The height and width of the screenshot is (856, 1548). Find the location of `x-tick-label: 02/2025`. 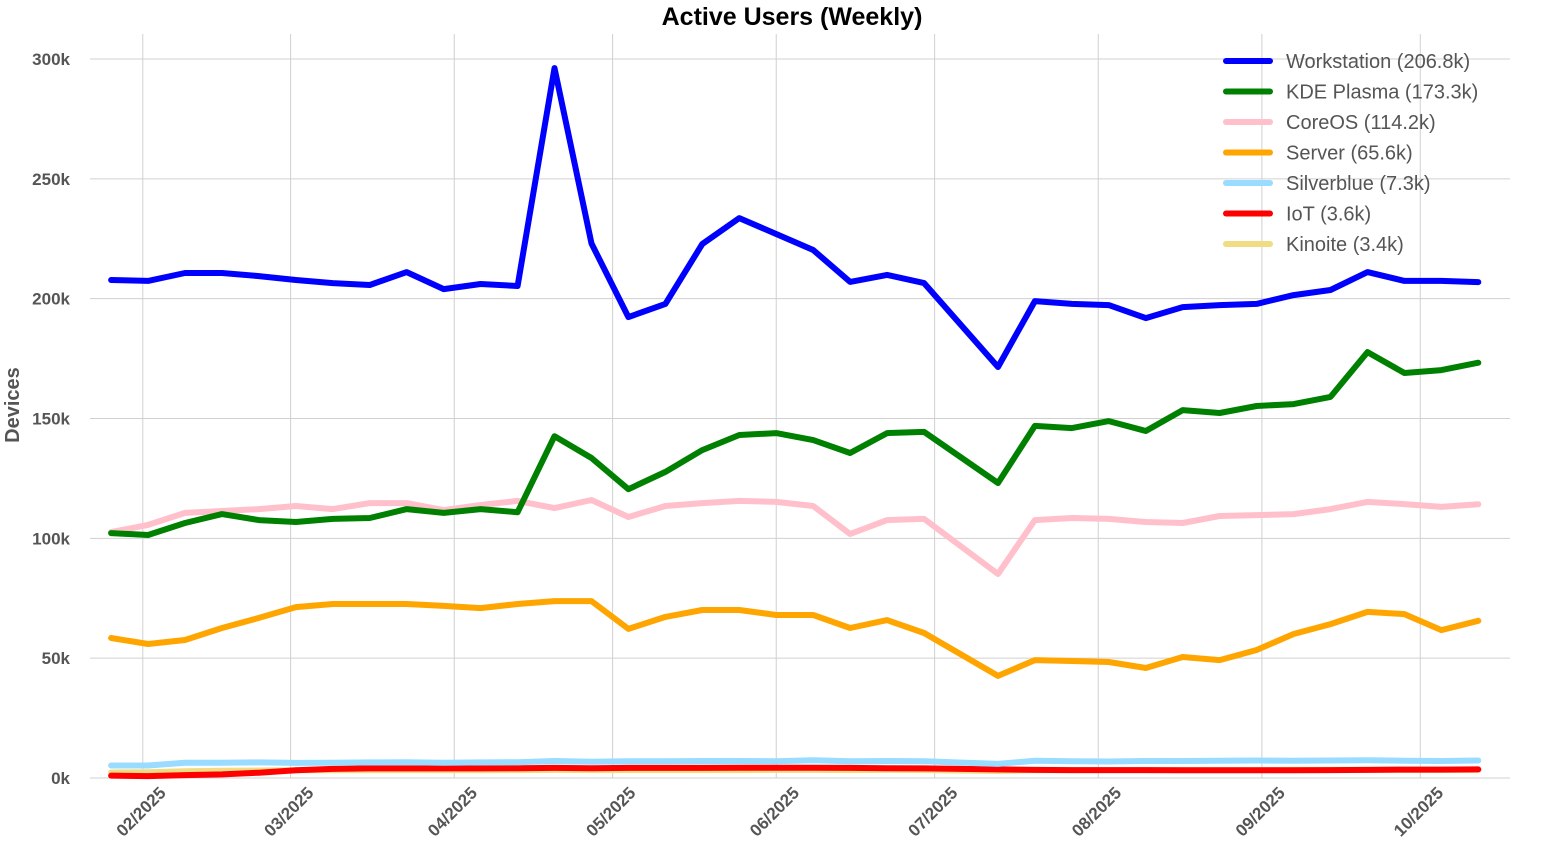

x-tick-label: 02/2025 is located at coordinates (141, 811).